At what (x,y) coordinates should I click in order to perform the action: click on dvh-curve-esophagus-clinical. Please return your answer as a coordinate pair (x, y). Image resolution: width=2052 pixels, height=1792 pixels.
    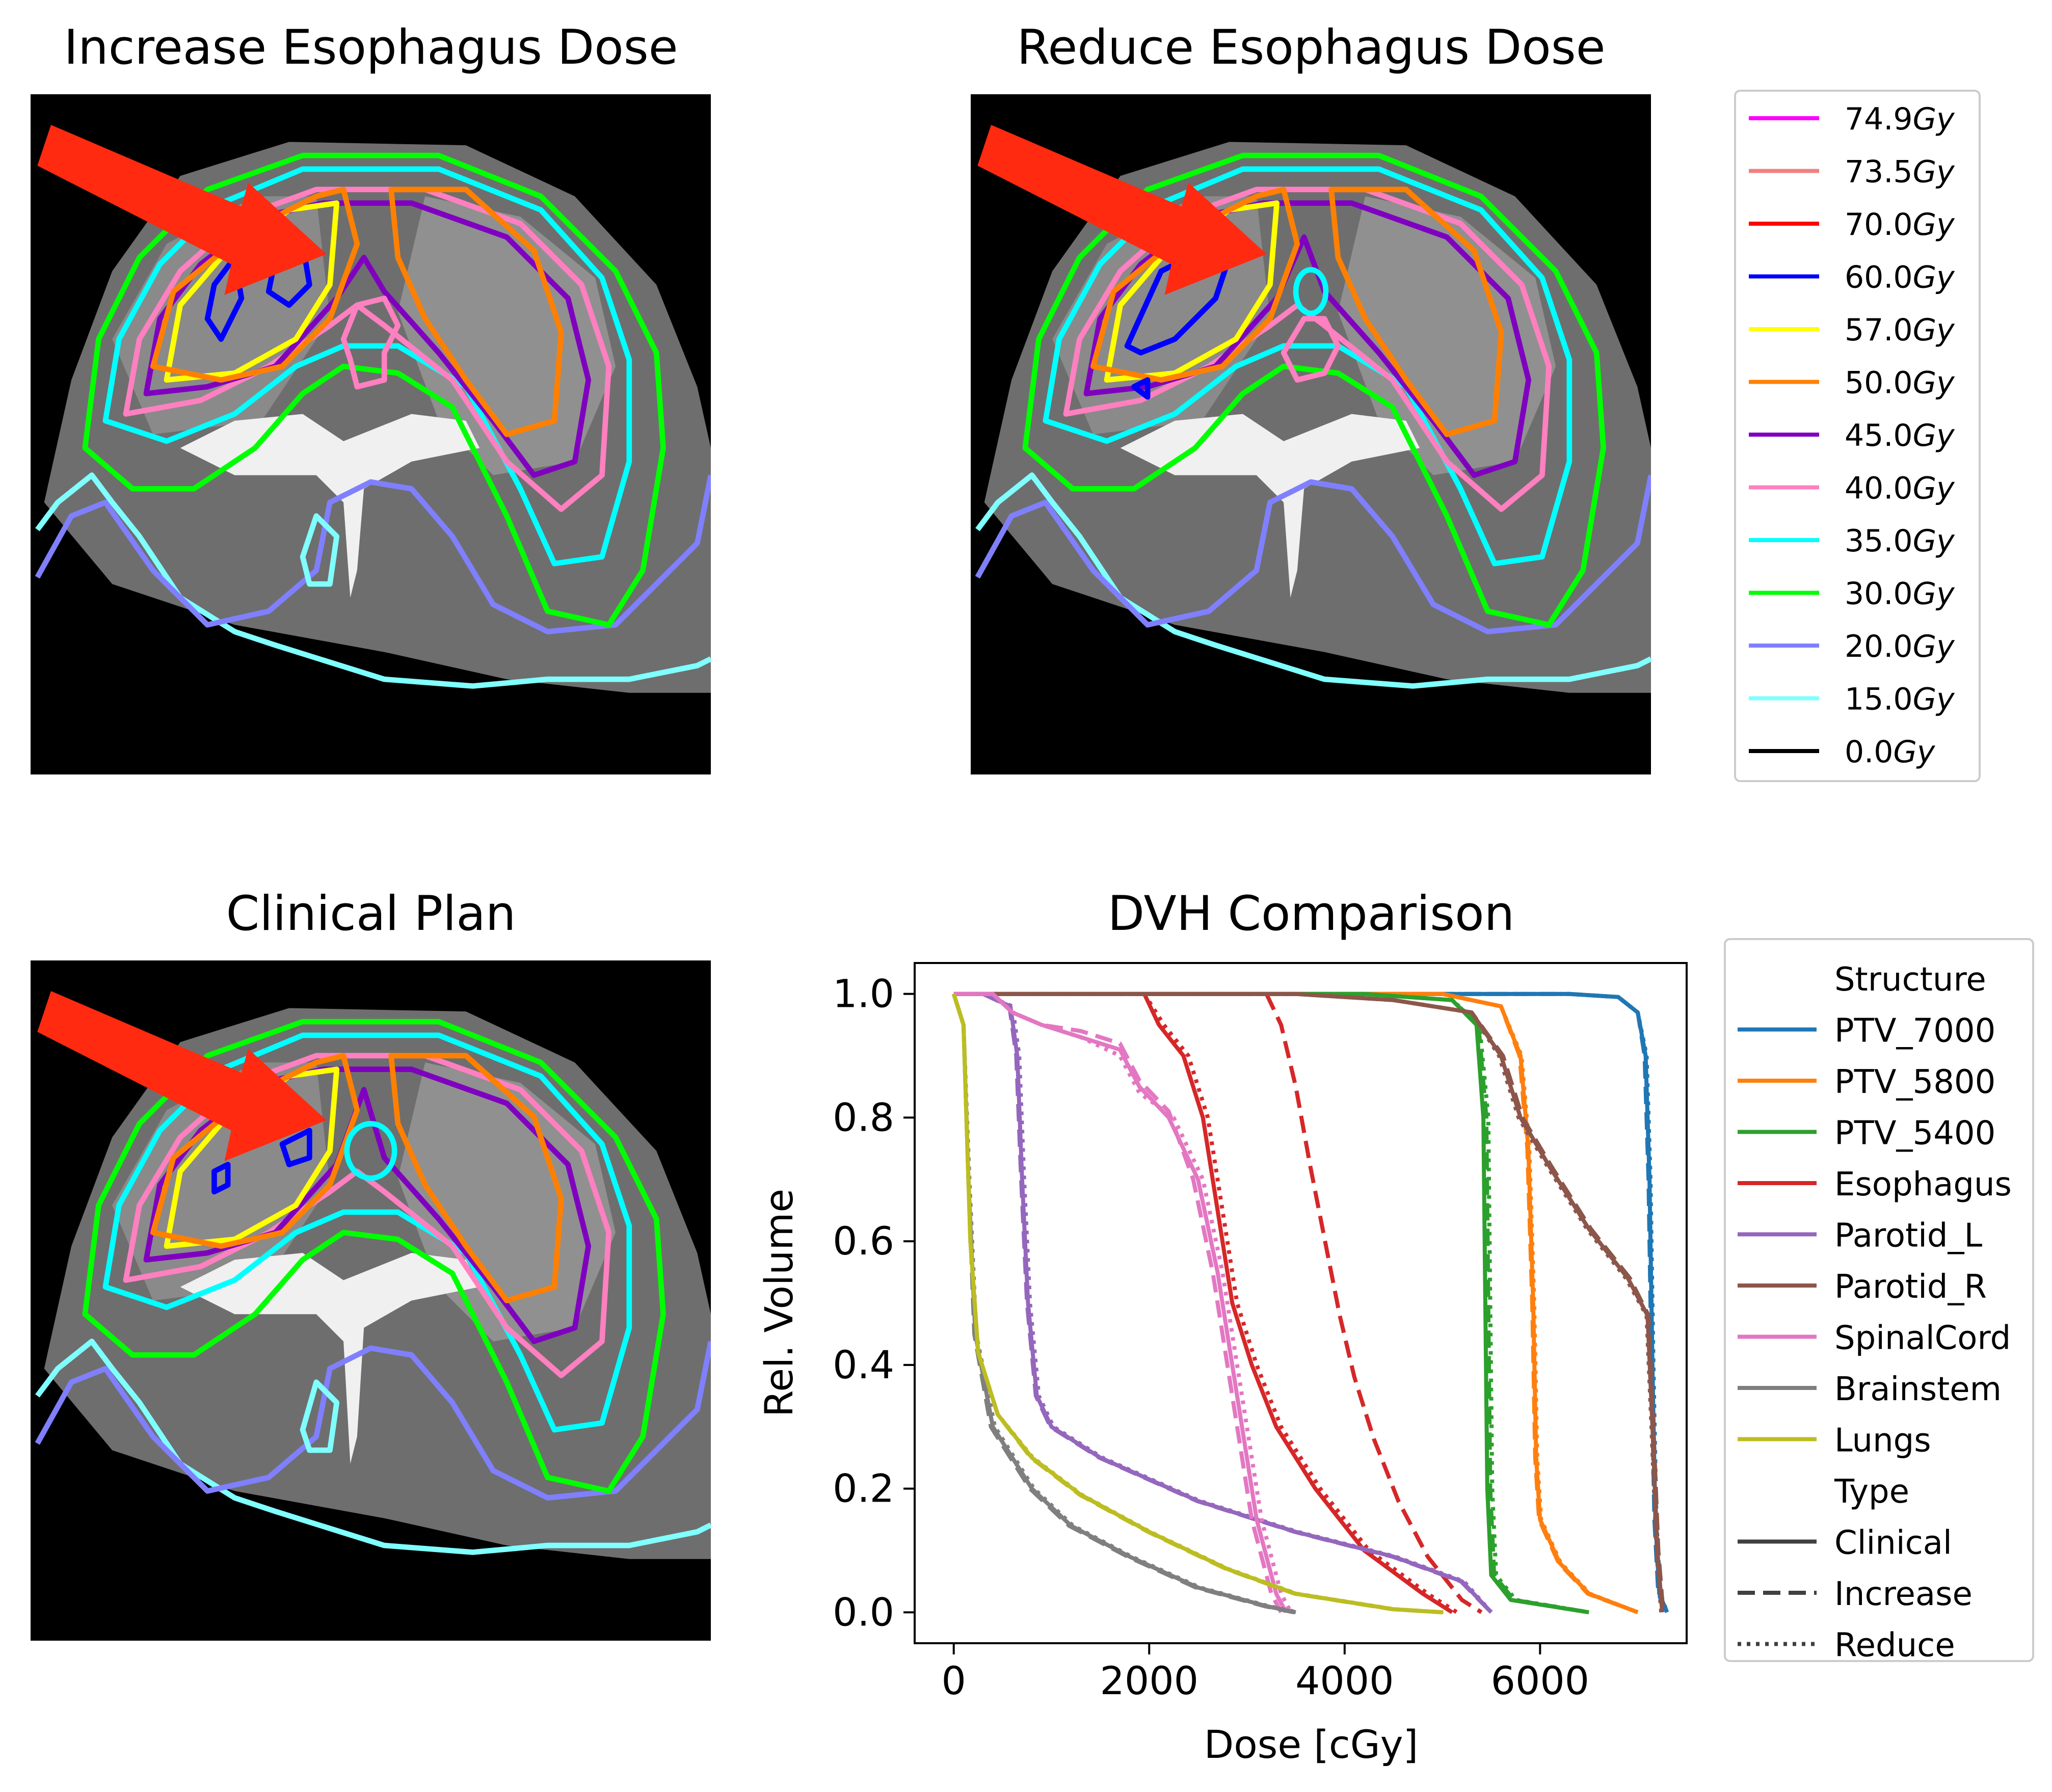
    Looking at the image, I should click on (1297, 1303).